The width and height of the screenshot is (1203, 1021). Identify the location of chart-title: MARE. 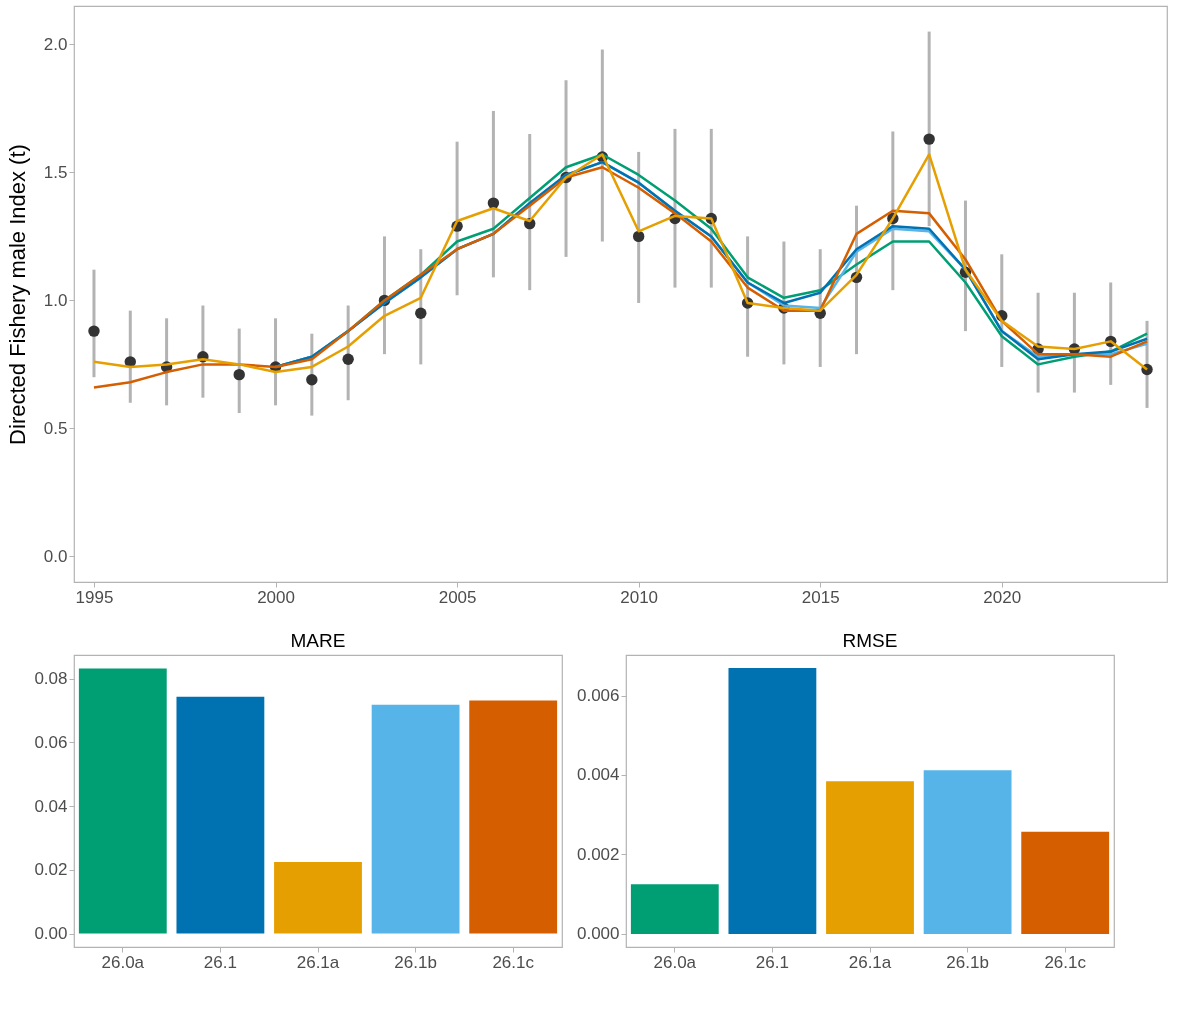
(318, 640).